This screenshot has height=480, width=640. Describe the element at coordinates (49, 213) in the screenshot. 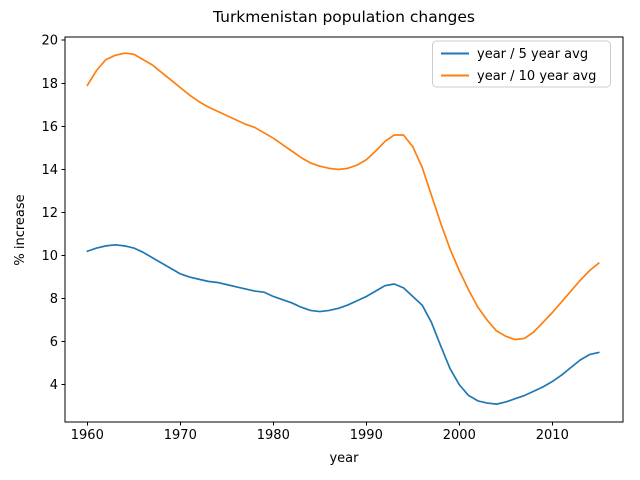

I see `y-tick-label: 12` at that location.